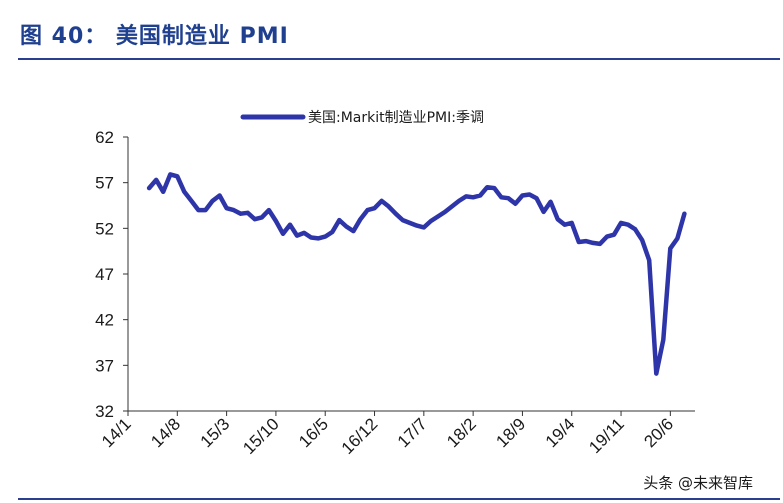 The width and height of the screenshot is (783, 503). Describe the element at coordinates (104, 228) in the screenshot. I see `y-tick-label: 52` at that location.